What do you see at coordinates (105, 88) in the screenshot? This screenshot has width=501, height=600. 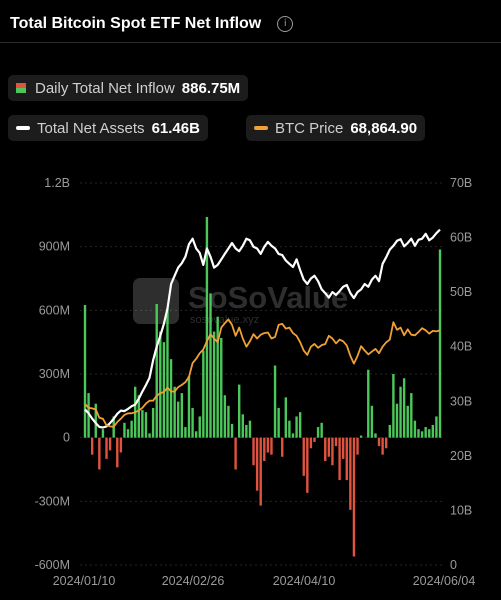 I see `legend-daily-label: Daily Total Net Inflow` at bounding box center [105, 88].